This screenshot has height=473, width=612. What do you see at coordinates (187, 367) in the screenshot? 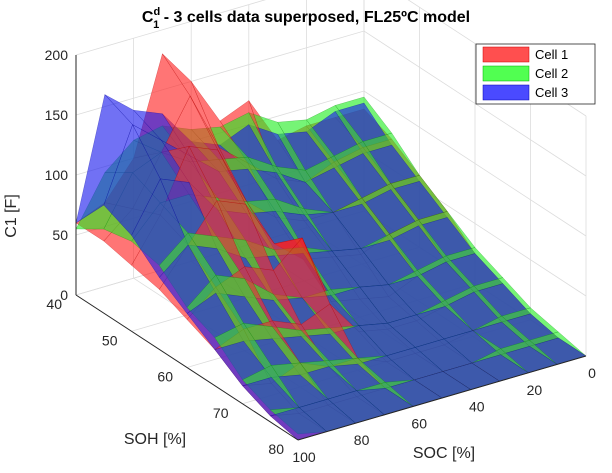
I see `y-axis-line` at bounding box center [187, 367].